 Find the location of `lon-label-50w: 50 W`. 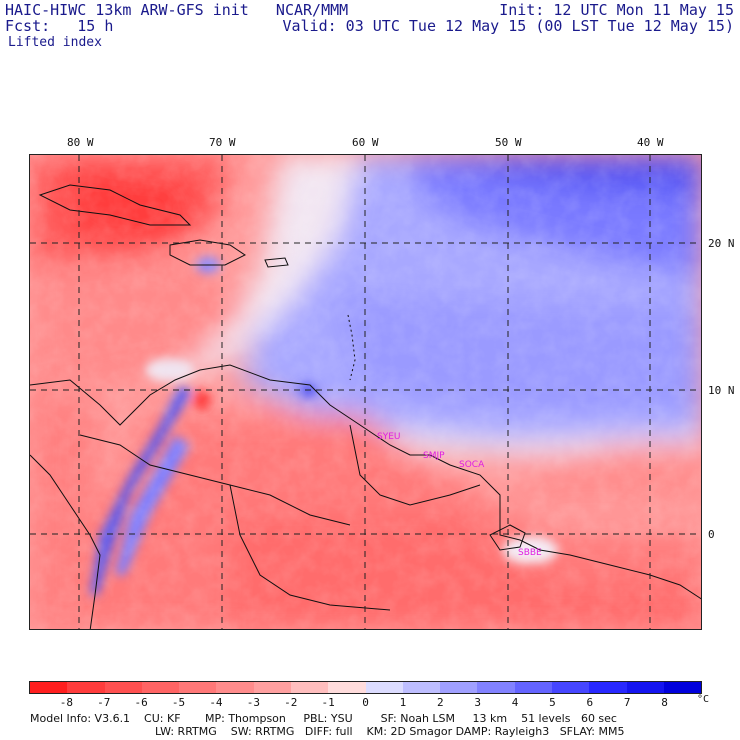

lon-label-50w: 50 W is located at coordinates (508, 142).